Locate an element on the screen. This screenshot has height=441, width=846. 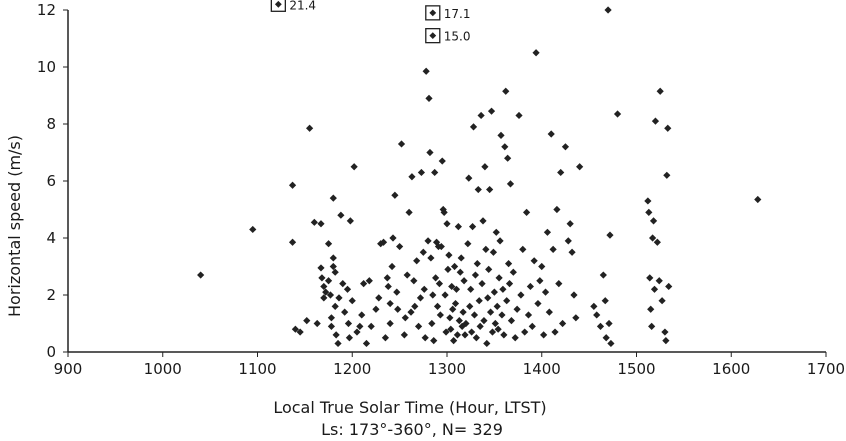
x-tick-label: 1500 is located at coordinates (636, 369).